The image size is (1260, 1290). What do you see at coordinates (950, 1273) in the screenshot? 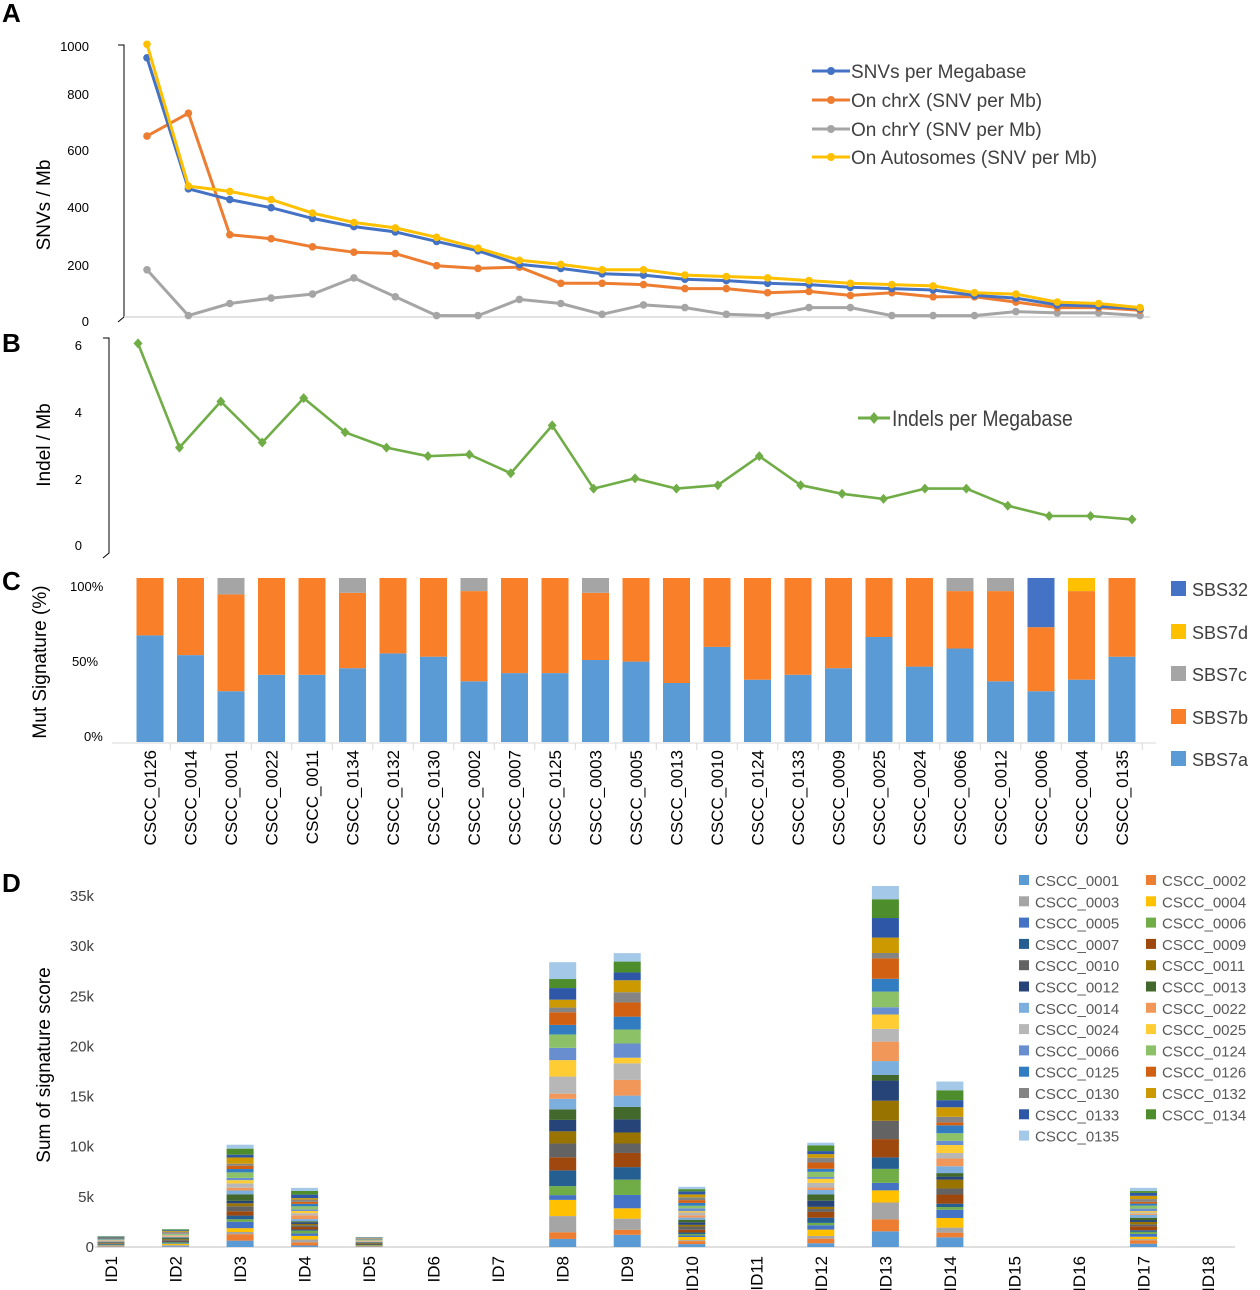
I see `panel-d-category-label: ID14` at bounding box center [950, 1273].